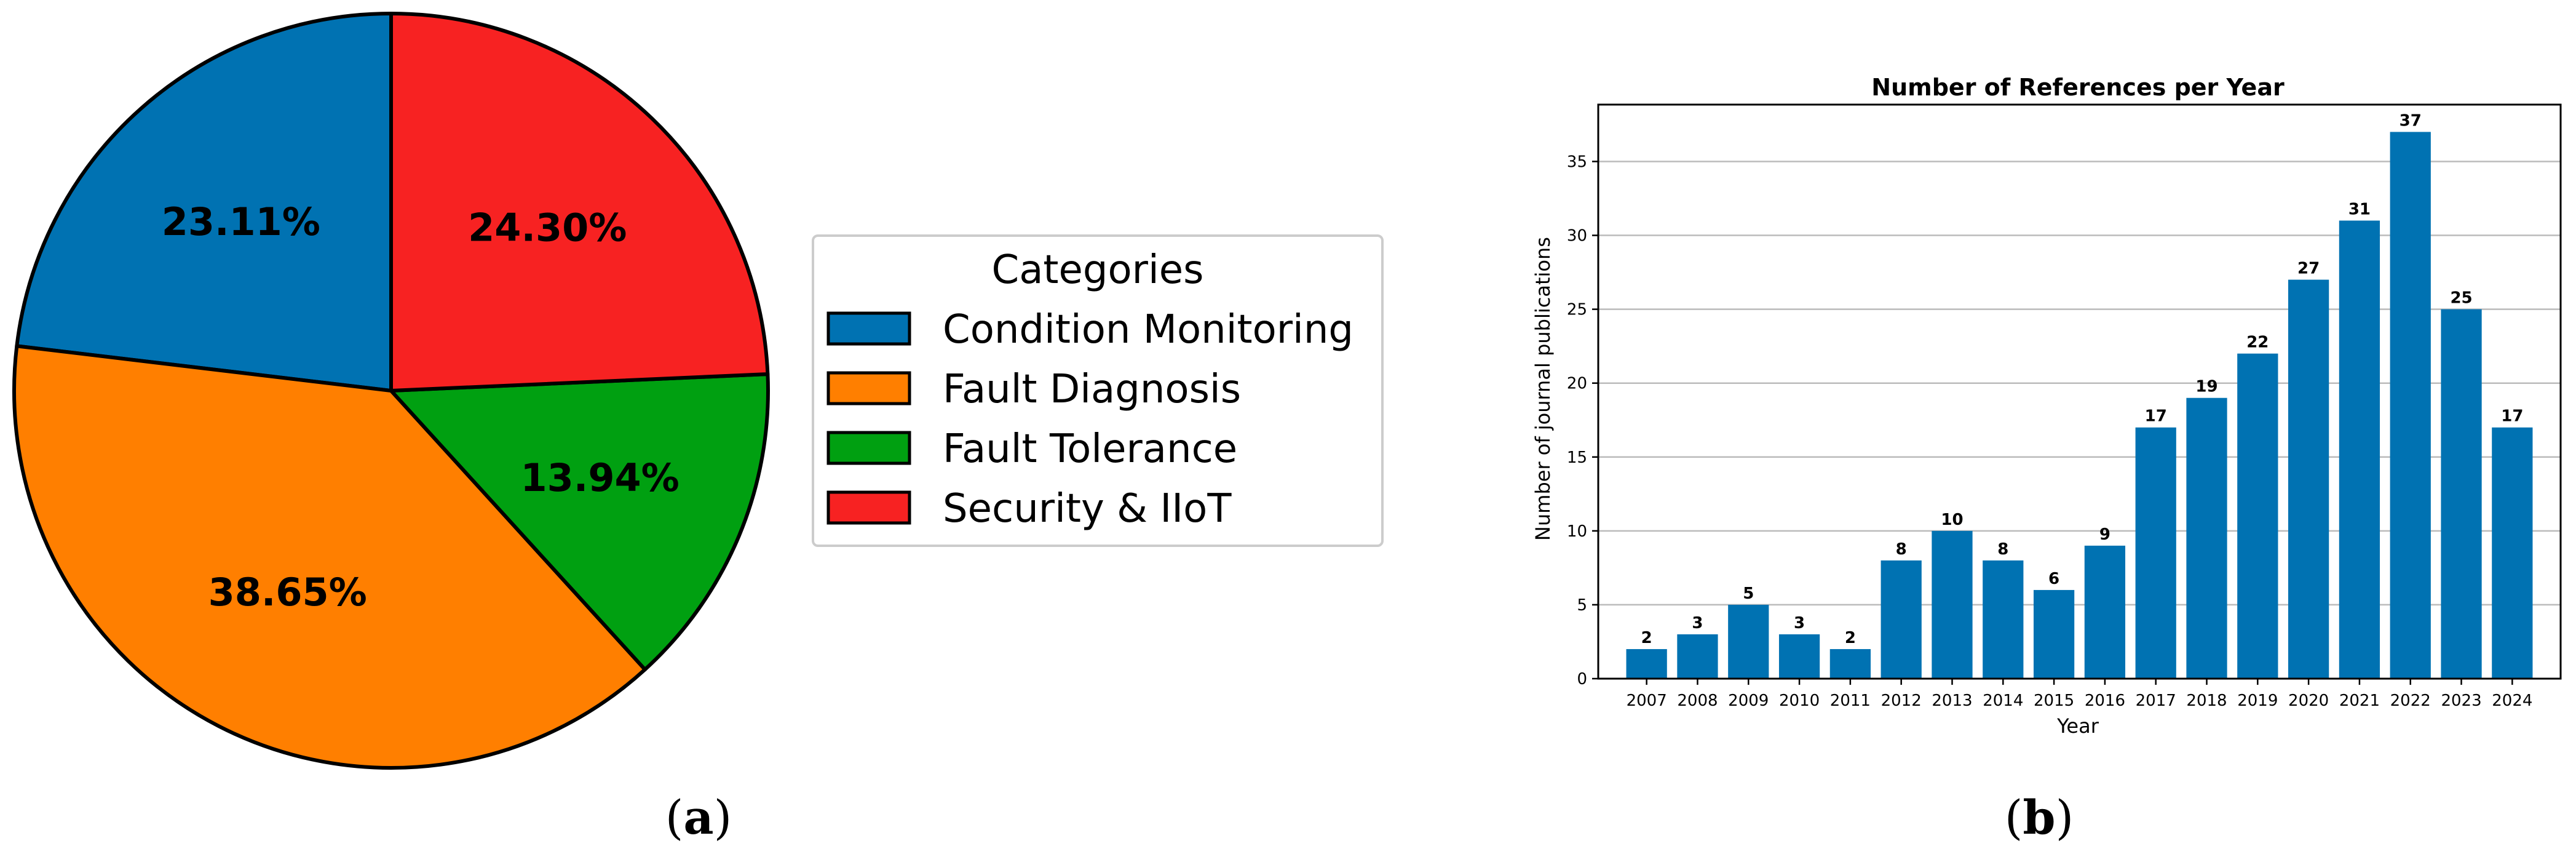  What do you see at coordinates (2077, 726) in the screenshot?
I see `x-axis-label: Year` at bounding box center [2077, 726].